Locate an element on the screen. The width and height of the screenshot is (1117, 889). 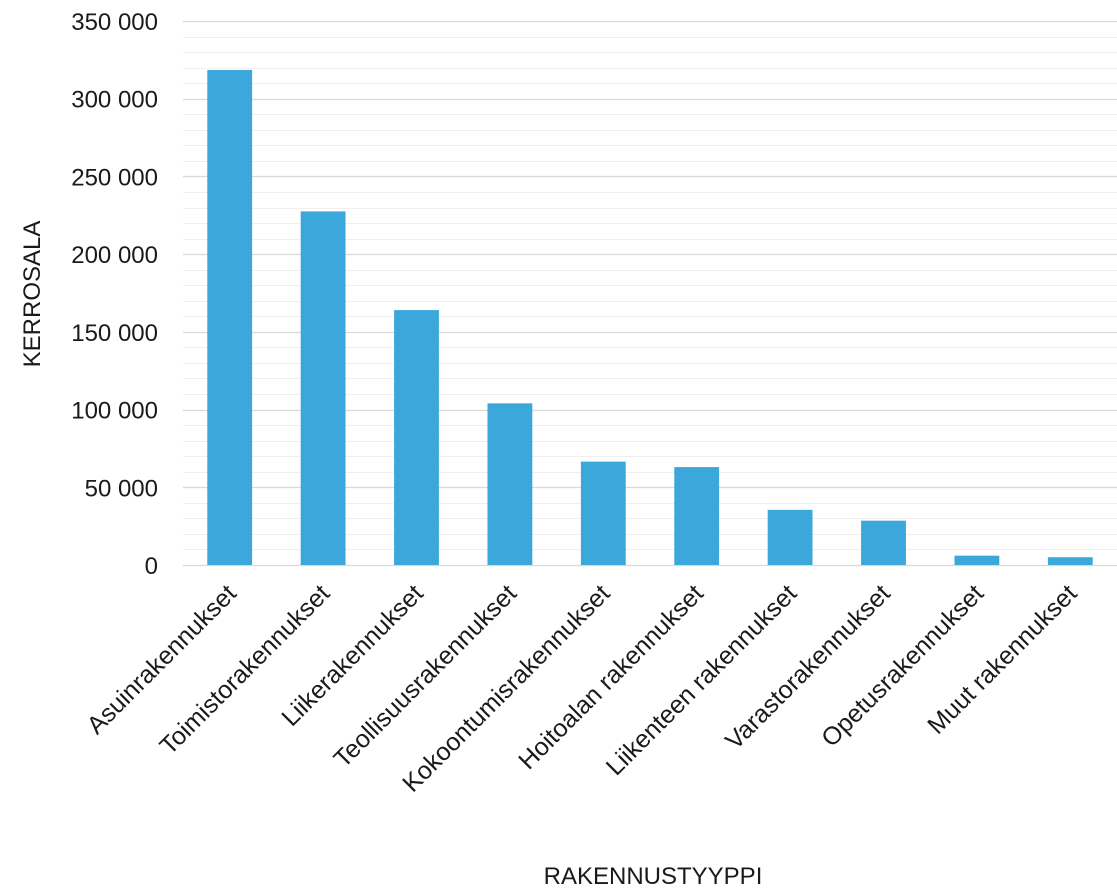
y-tick-label: 200 000 is located at coordinates (114, 255).